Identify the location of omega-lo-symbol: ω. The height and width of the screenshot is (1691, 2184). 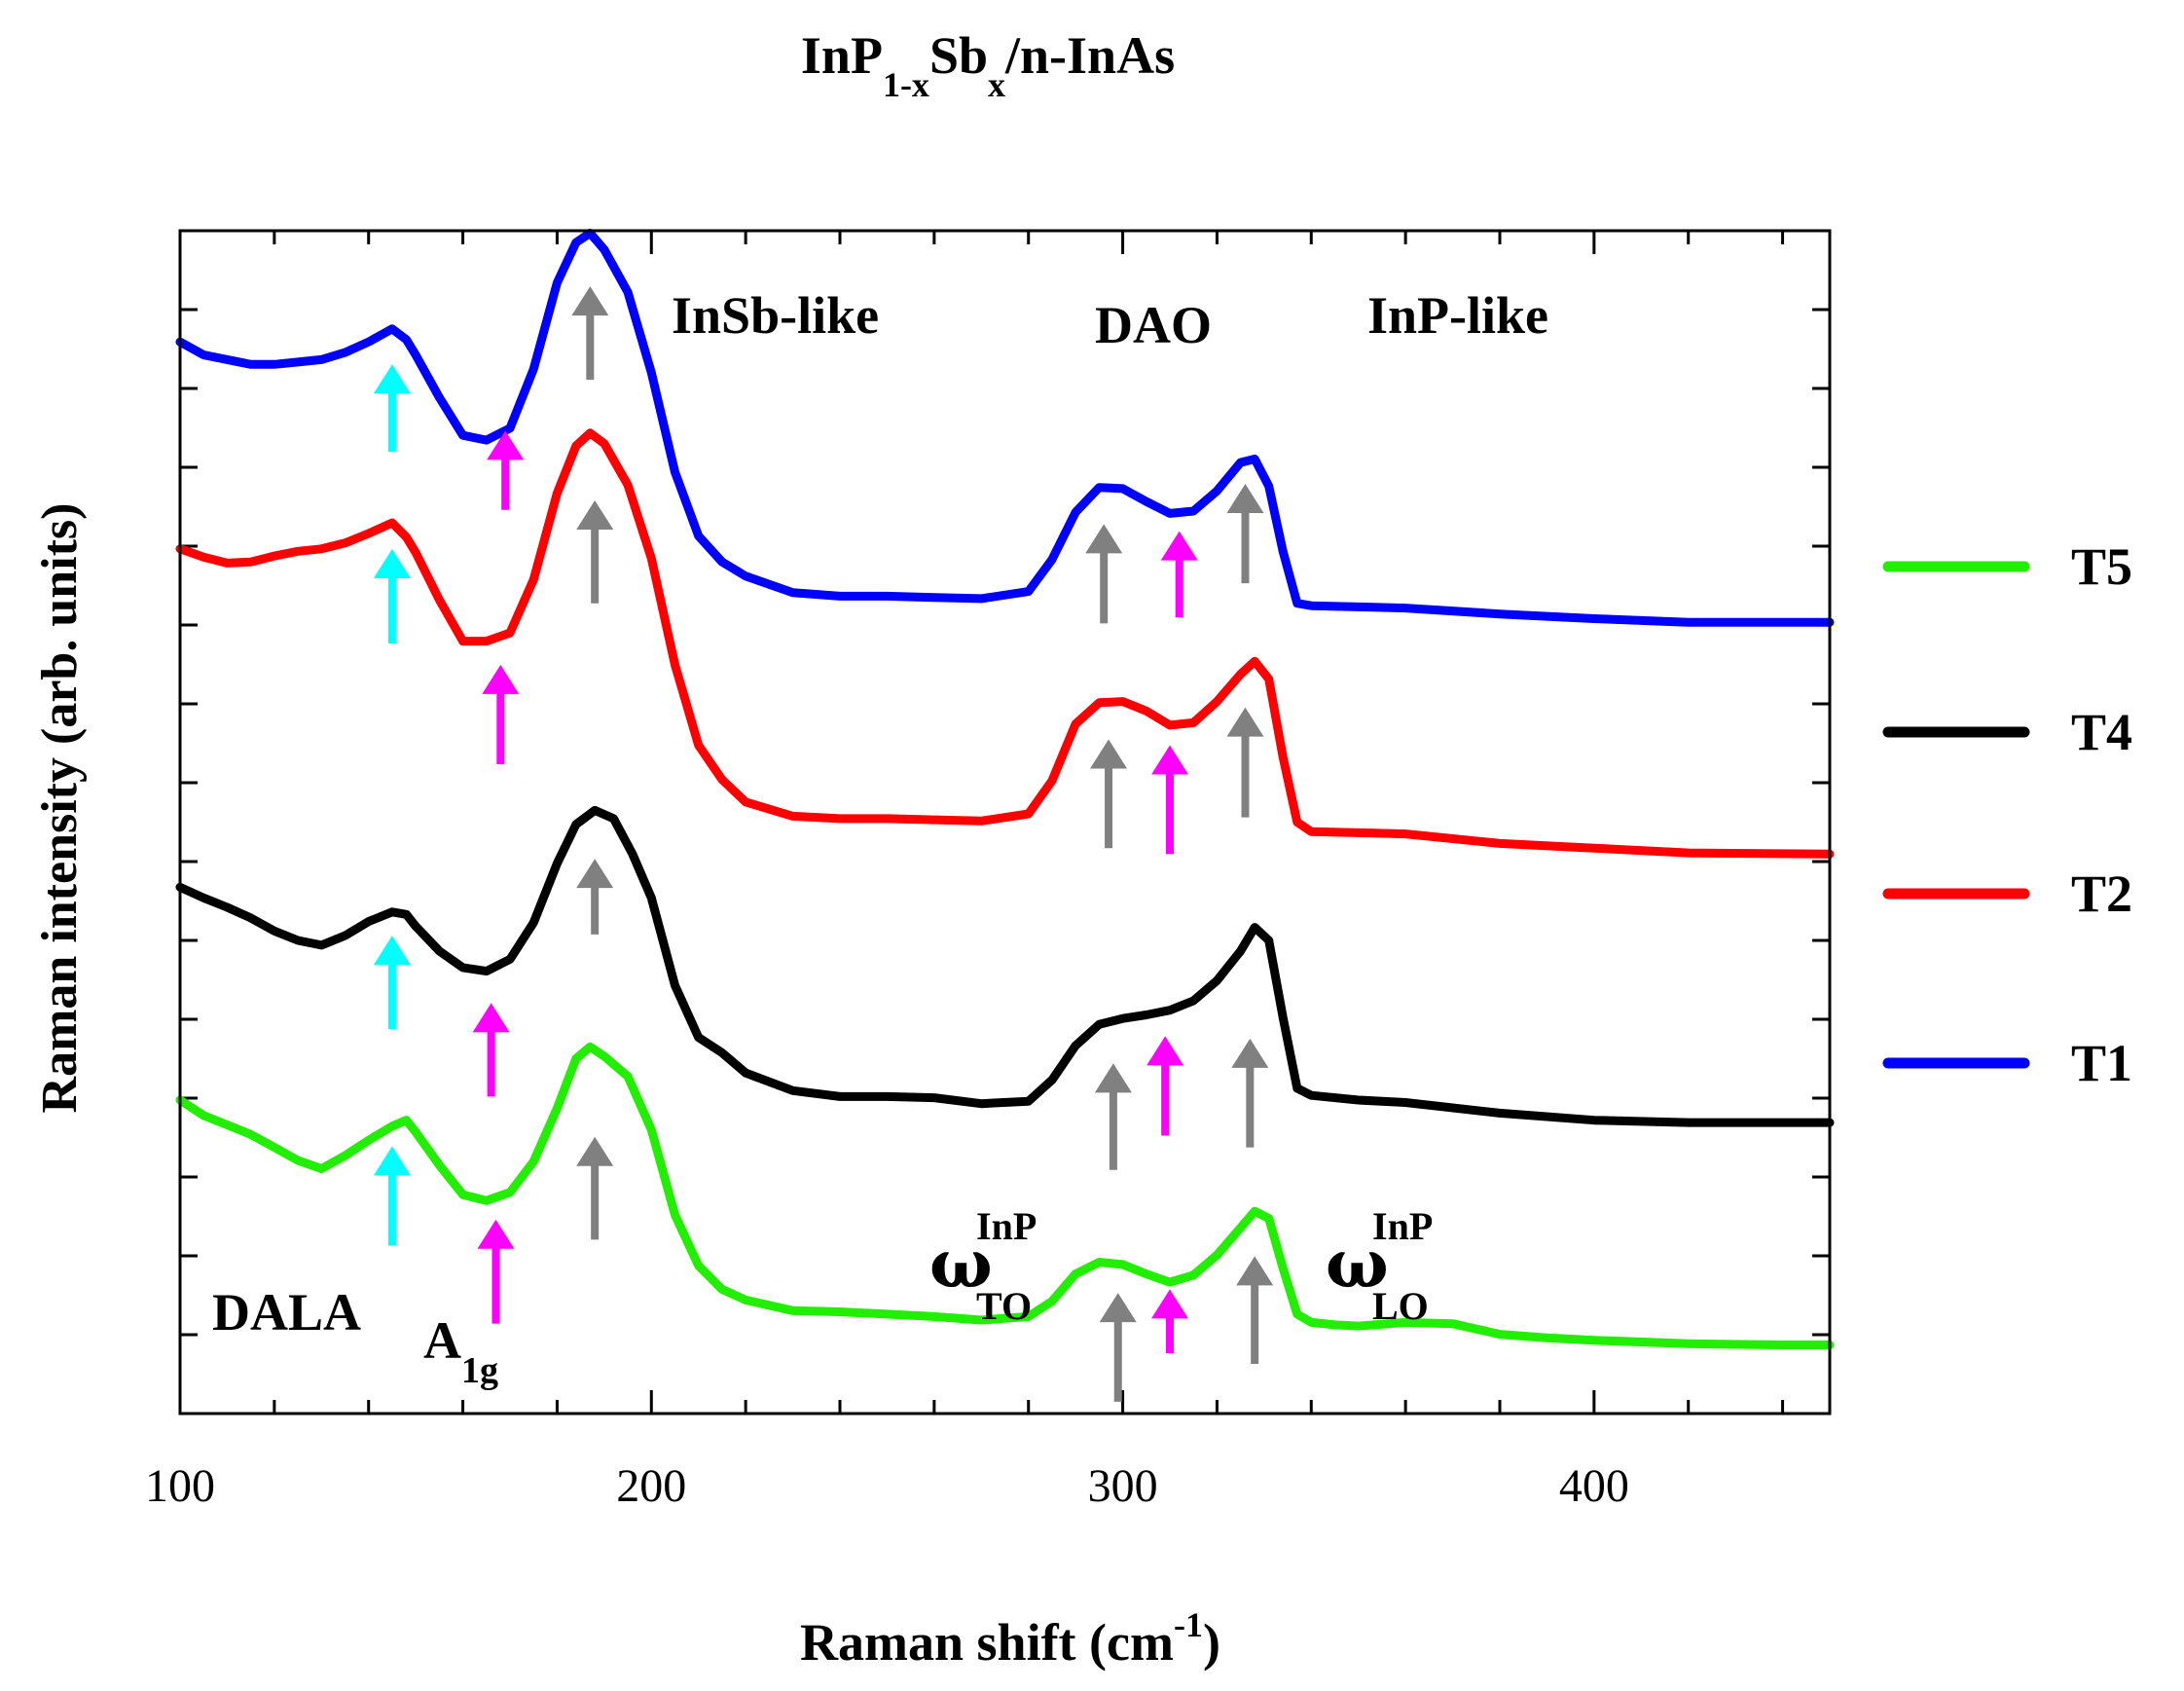
(1357, 1265).